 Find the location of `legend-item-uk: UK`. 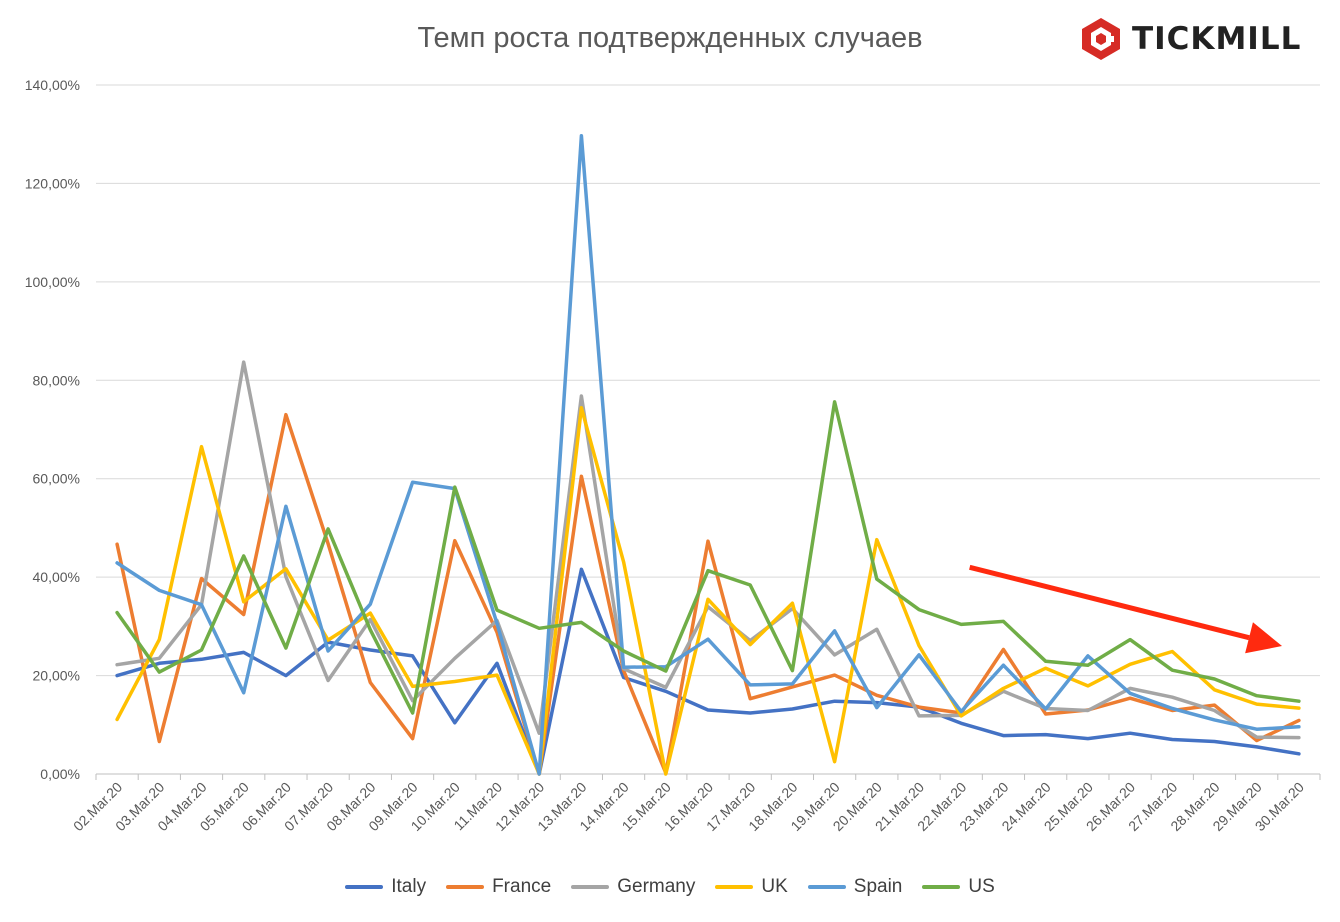

legend-item-uk: UK is located at coordinates (751, 887).